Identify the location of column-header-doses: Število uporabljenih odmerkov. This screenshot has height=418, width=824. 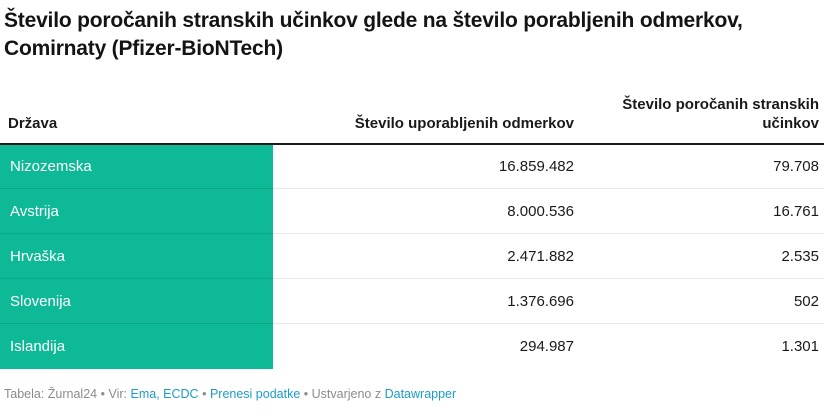
(426, 119).